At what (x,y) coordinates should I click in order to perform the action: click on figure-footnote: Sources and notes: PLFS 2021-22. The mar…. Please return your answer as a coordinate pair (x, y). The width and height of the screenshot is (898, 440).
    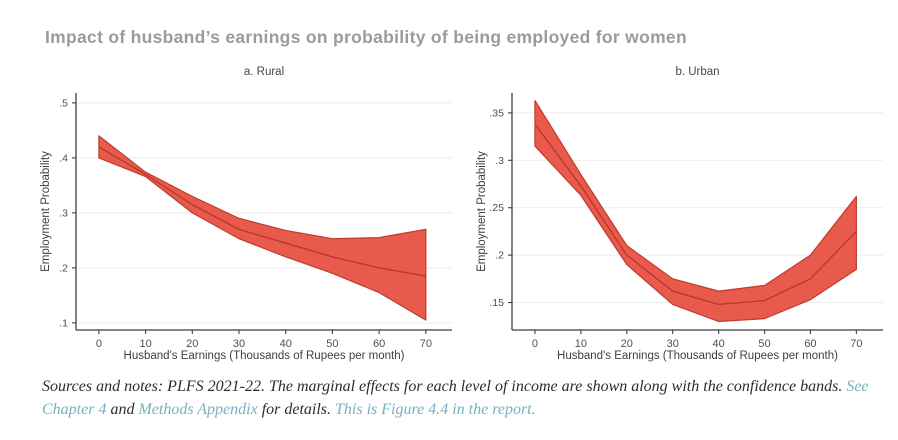
    Looking at the image, I should click on (463, 398).